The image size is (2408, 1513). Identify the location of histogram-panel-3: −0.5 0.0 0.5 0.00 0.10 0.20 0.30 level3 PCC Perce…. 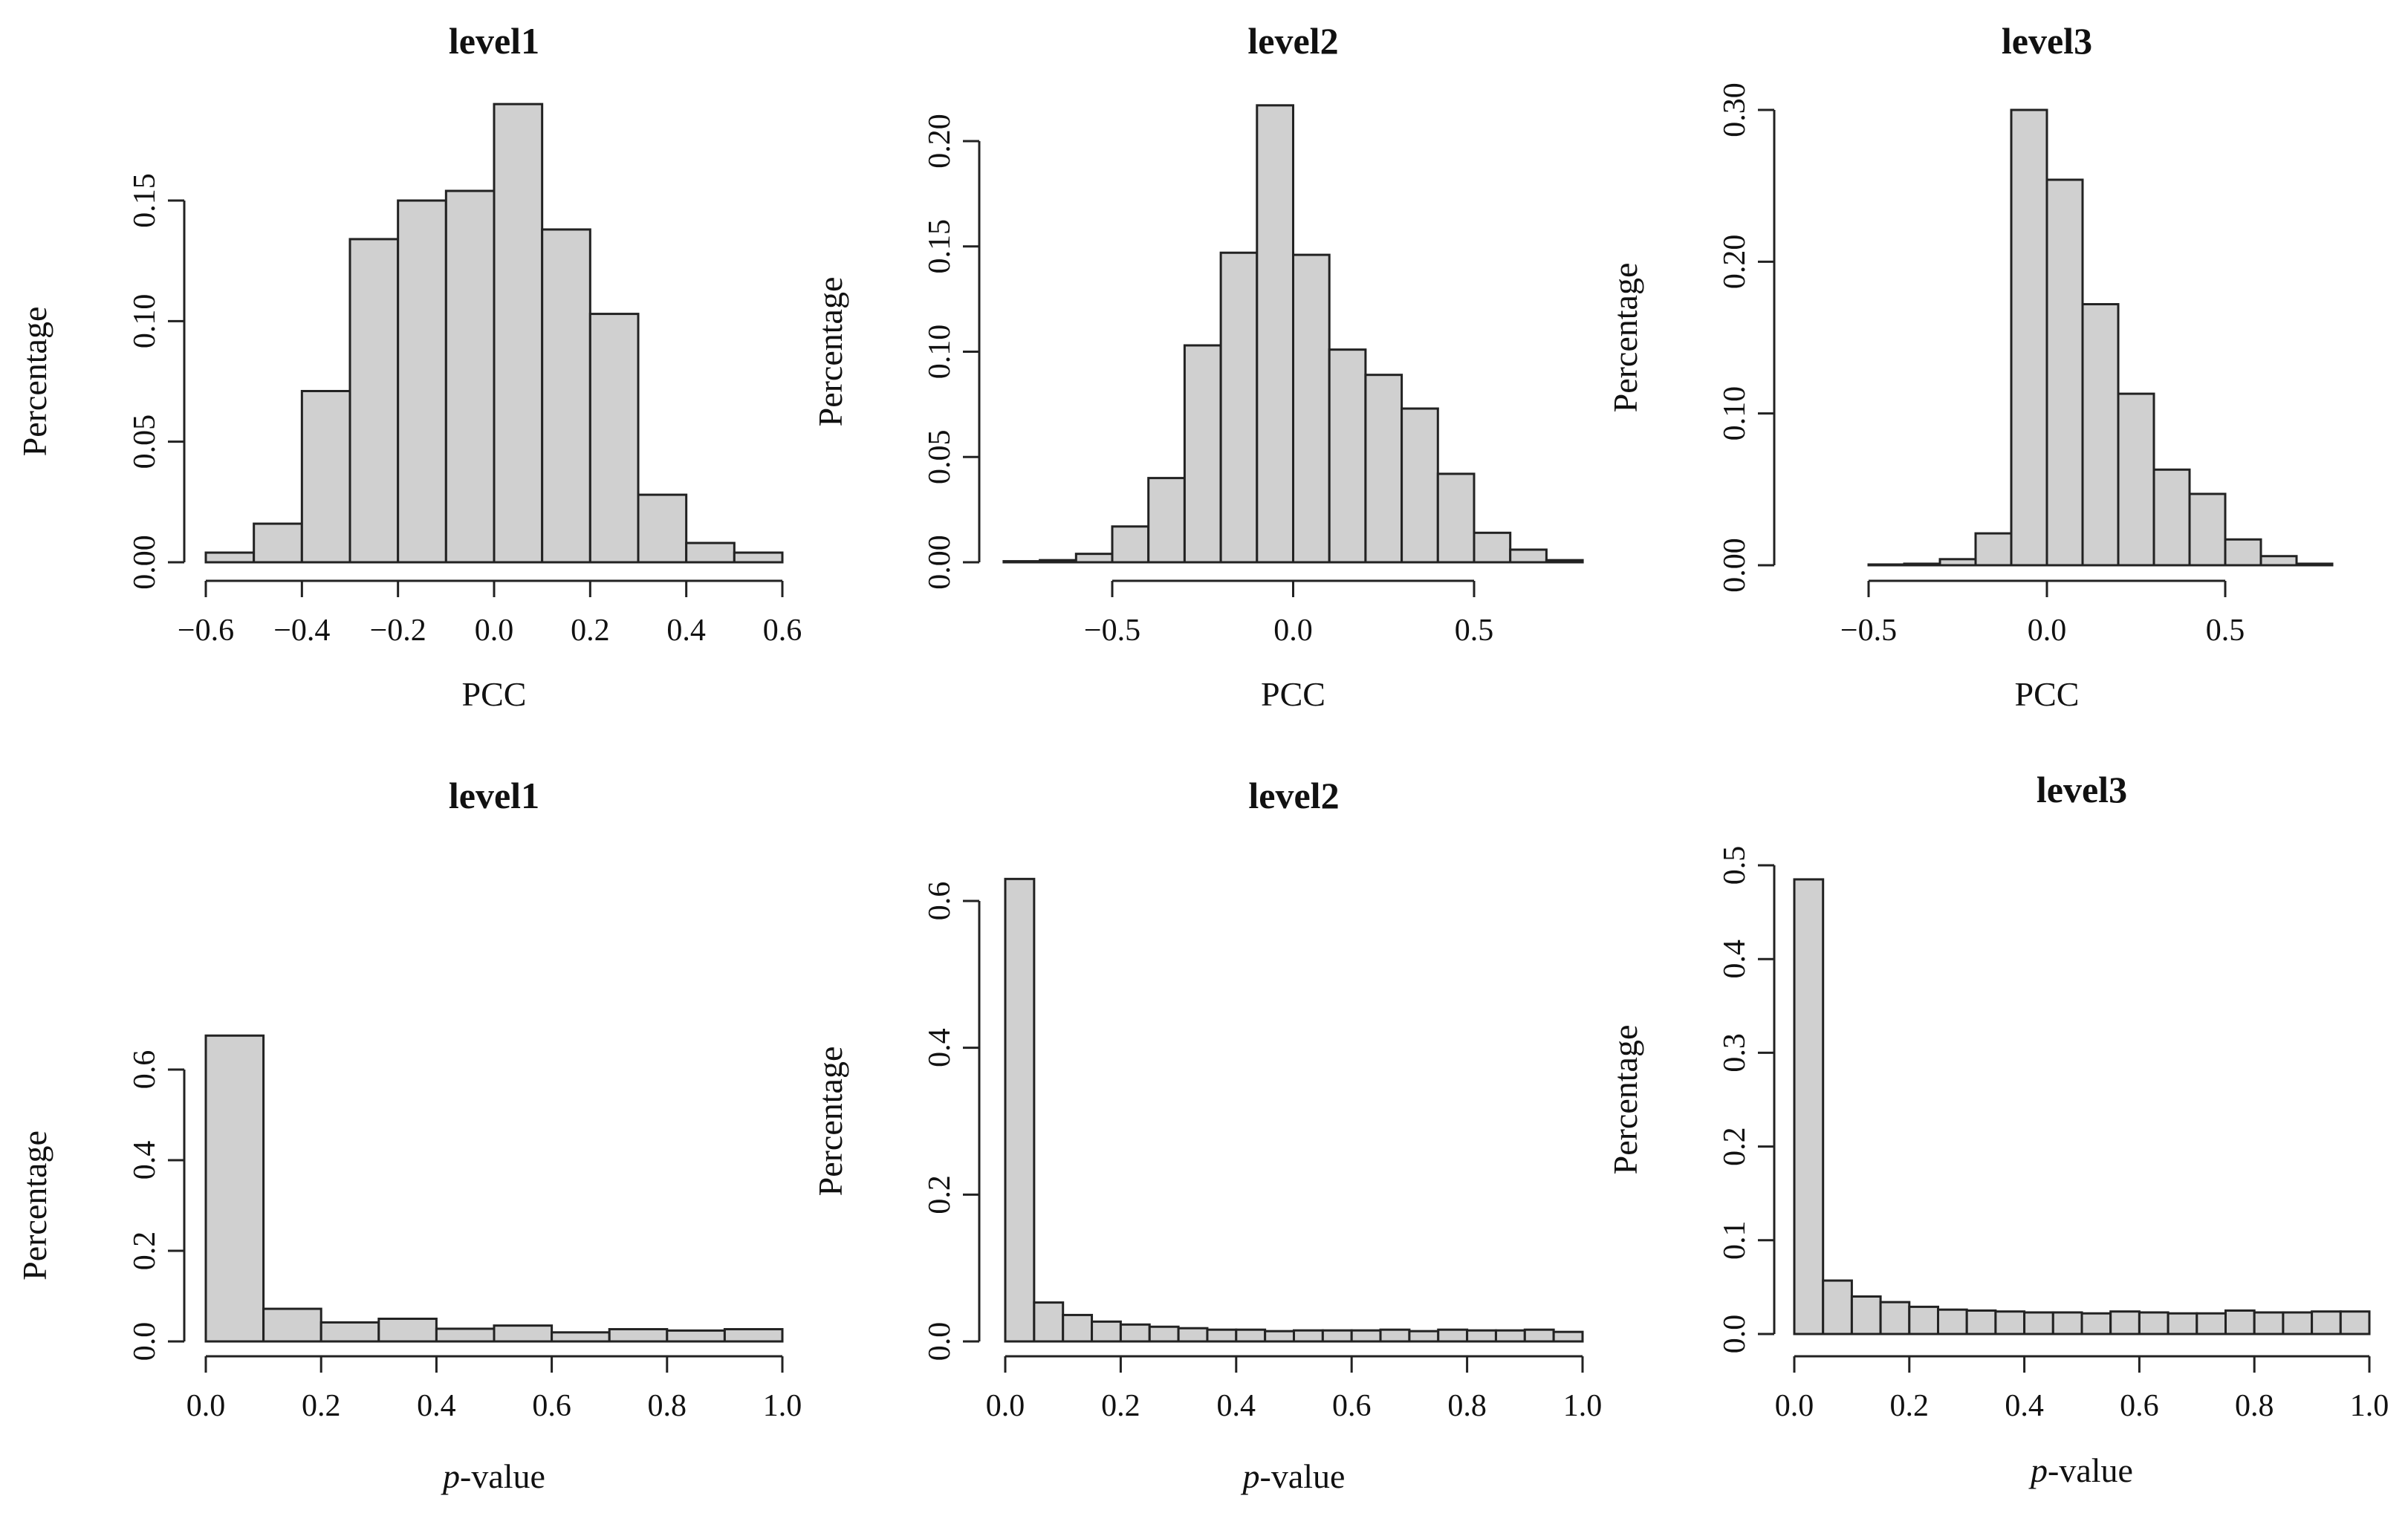
(1970, 366).